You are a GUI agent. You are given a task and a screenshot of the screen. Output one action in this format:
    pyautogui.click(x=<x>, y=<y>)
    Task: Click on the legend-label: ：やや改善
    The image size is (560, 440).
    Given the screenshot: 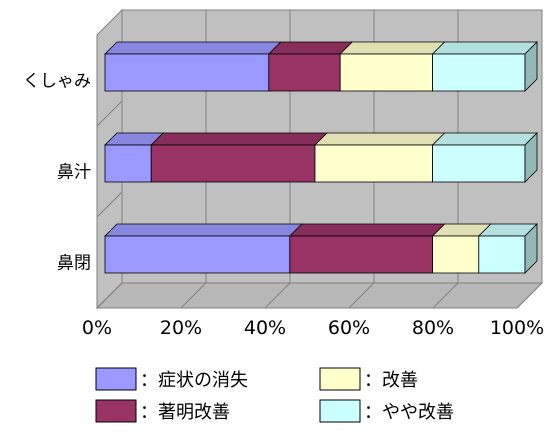 What is the action you would take?
    pyautogui.click(x=409, y=412)
    